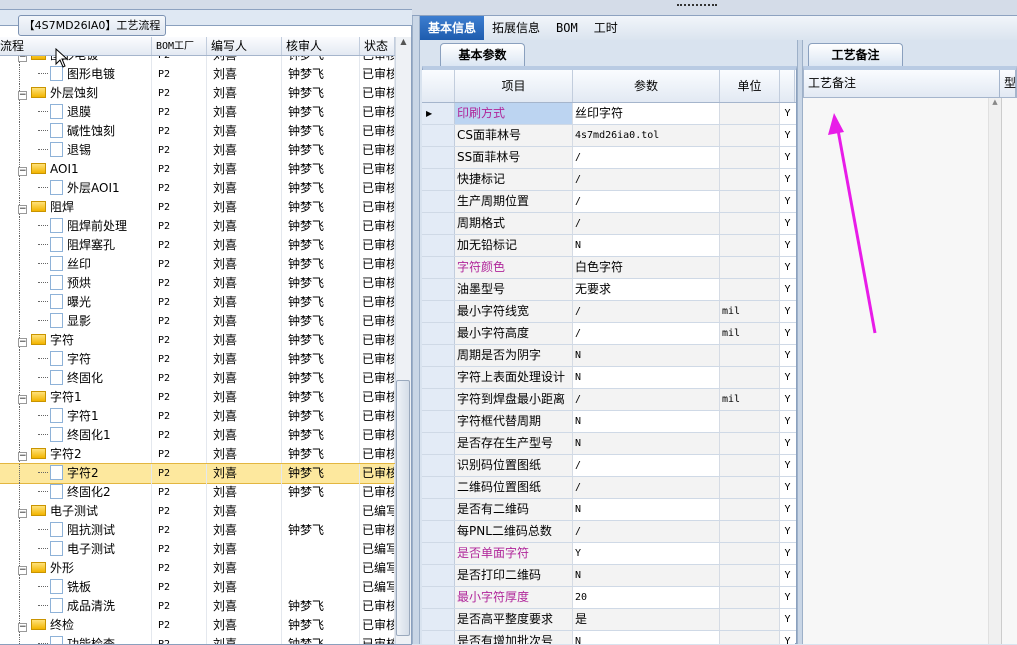 Image resolution: width=1017 pixels, height=645 pixels. I want to click on tree-row: − 外形 P2 刘喜 已编写, so click(197, 568).